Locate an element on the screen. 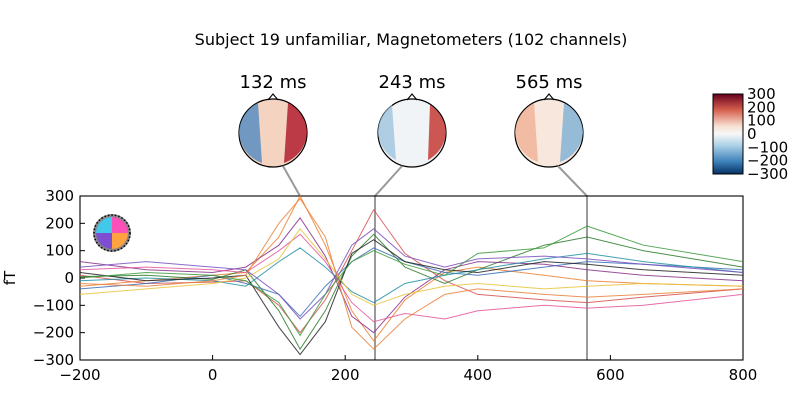 Image resolution: width=800 pixels, height=420 pixels. colorbar is located at coordinates (728, 134).